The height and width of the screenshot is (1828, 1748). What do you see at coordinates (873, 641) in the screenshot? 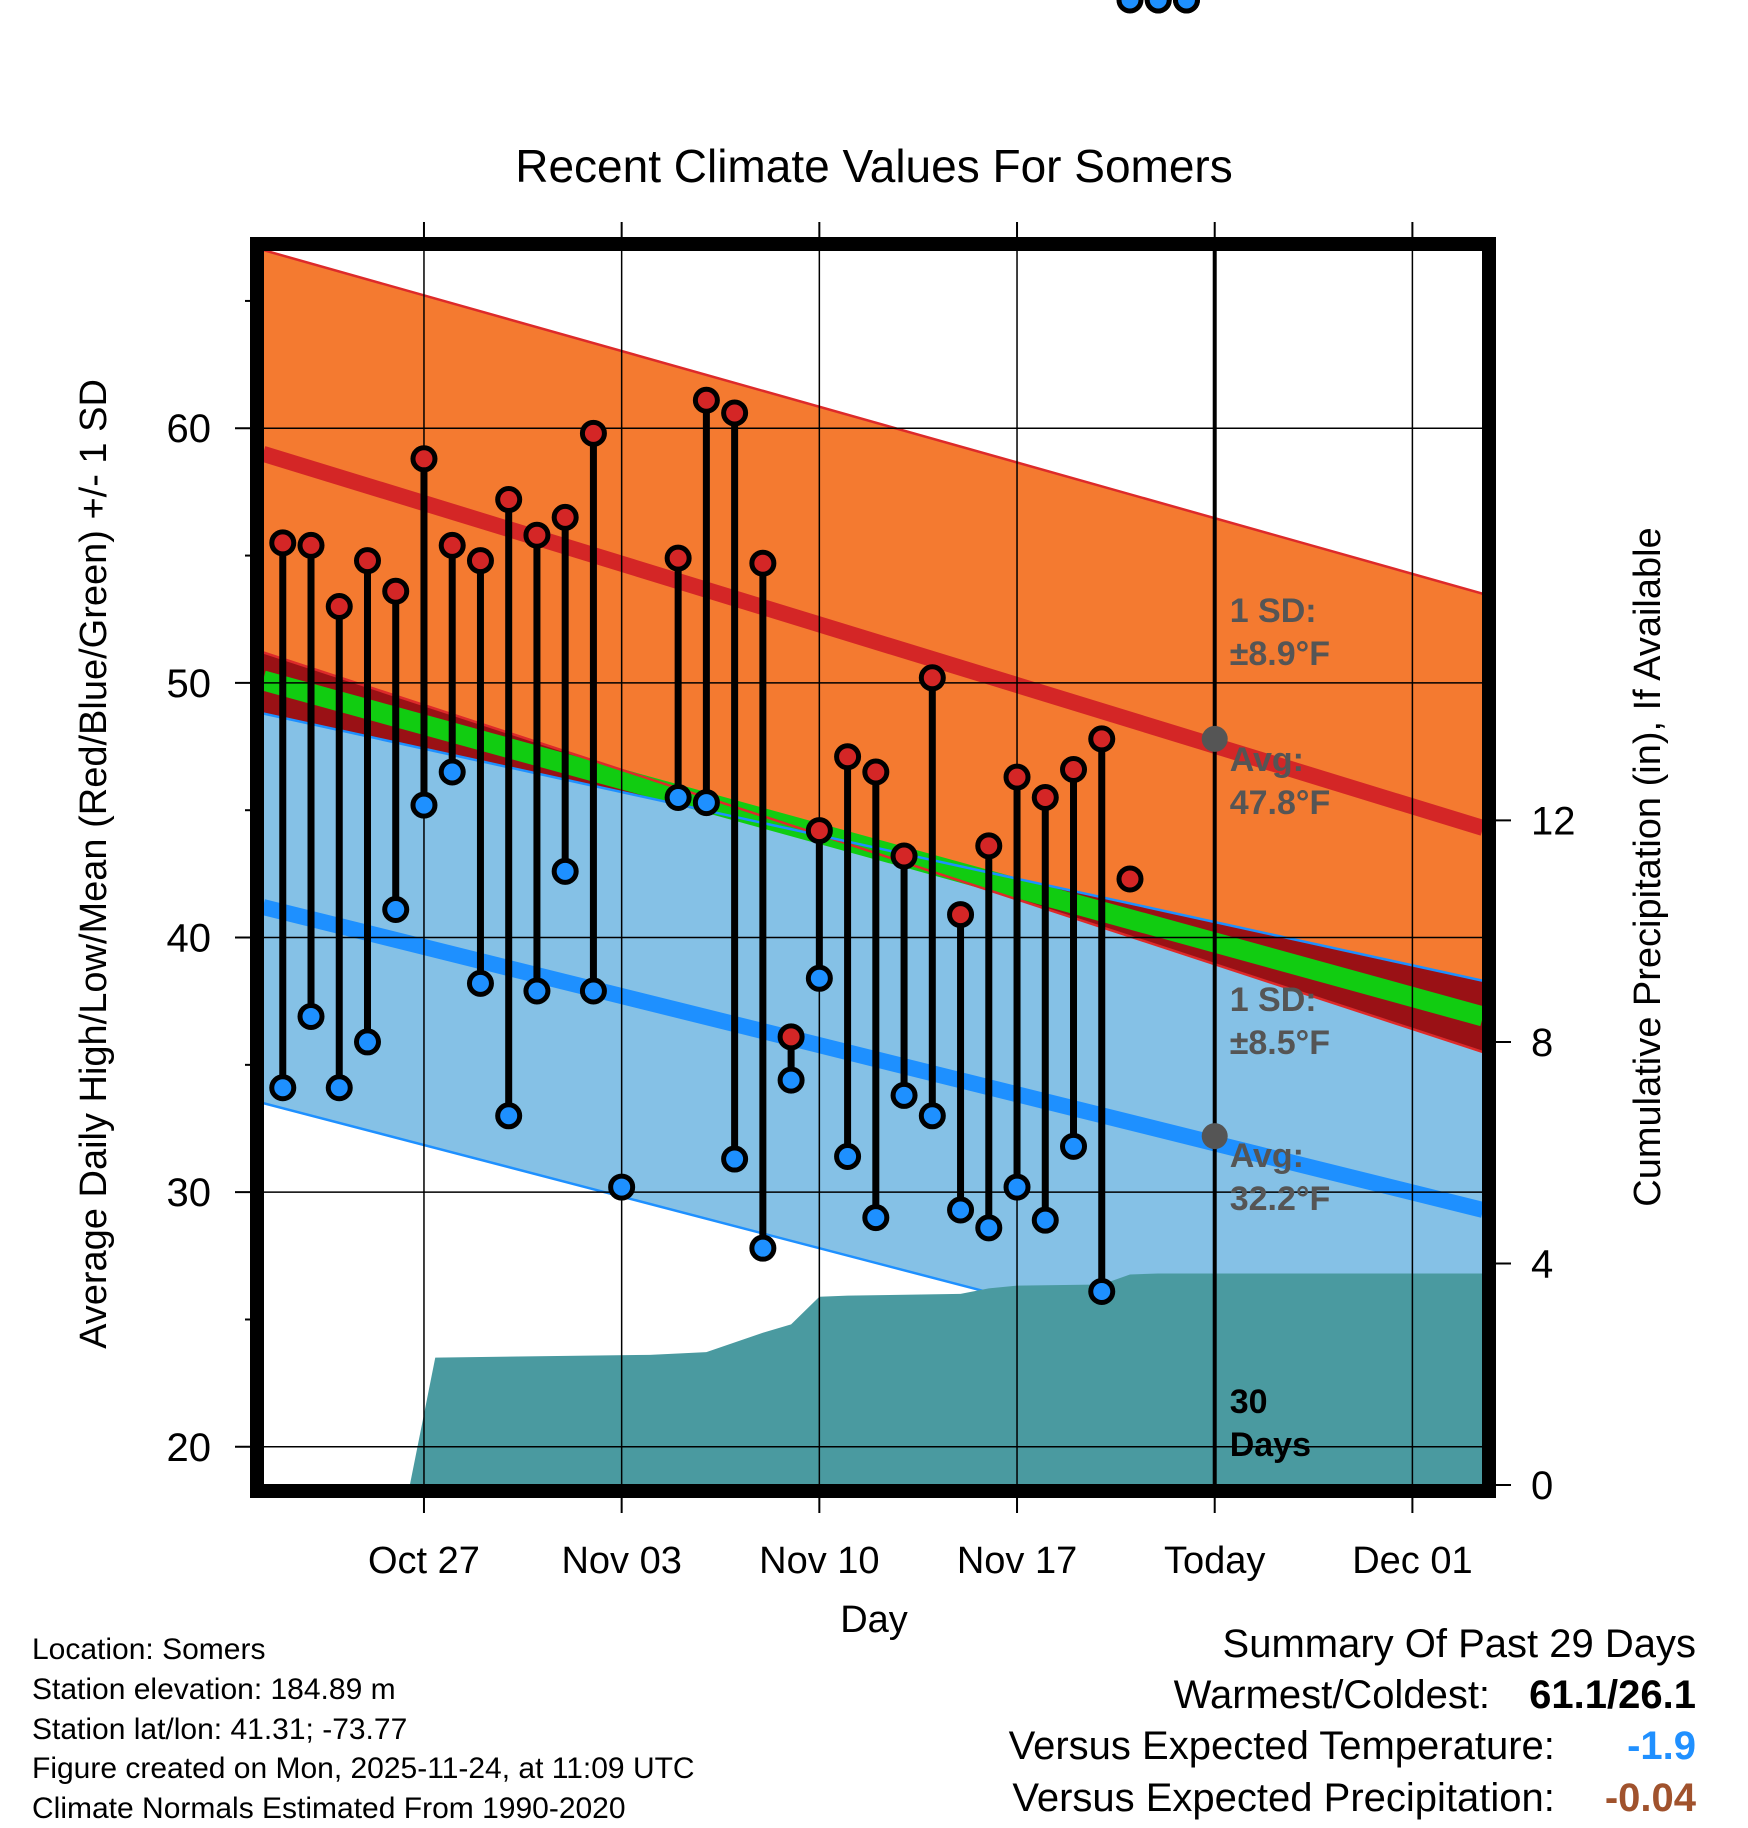
I see `high-normal-line` at bounding box center [873, 641].